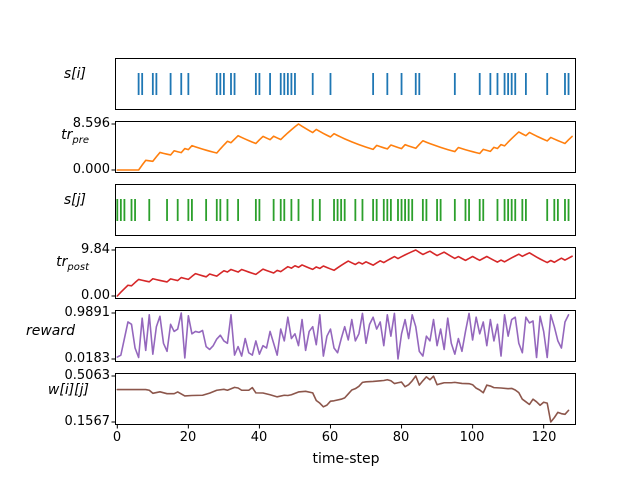  Describe the element at coordinates (345, 336) in the screenshot. I see `panel-reward` at that location.